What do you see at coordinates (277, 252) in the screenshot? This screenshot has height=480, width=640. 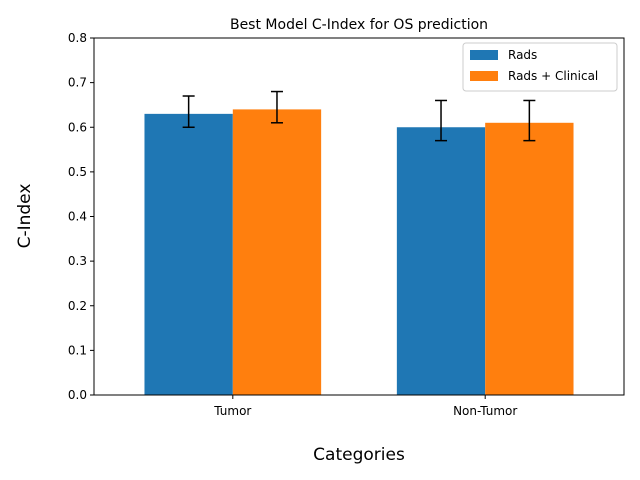 I see `bar-rads-clinical-tumor` at bounding box center [277, 252].